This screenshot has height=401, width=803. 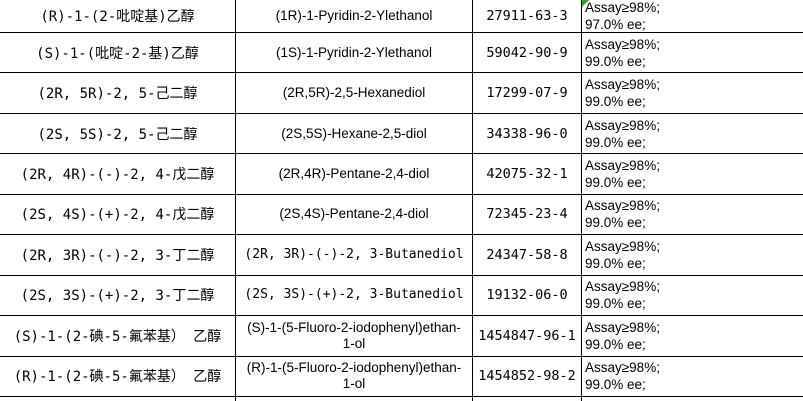 What do you see at coordinates (692, 16) in the screenshot?
I see `assay-spec-cell: Assay≥98%; 97.0% ee;` at bounding box center [692, 16].